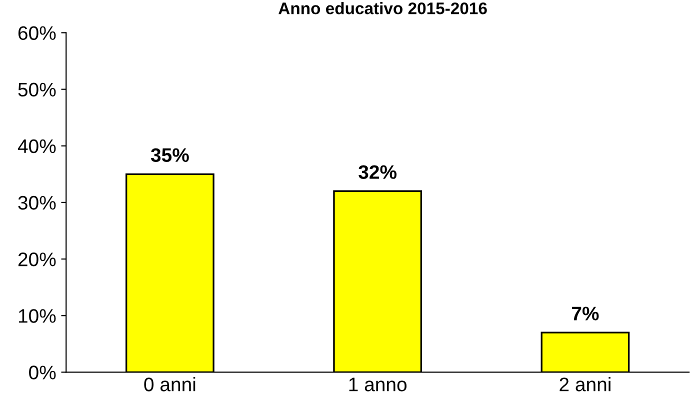 The image size is (696, 409). What do you see at coordinates (37, 33) in the screenshot?
I see `y-tick-label: 60%` at bounding box center [37, 33].